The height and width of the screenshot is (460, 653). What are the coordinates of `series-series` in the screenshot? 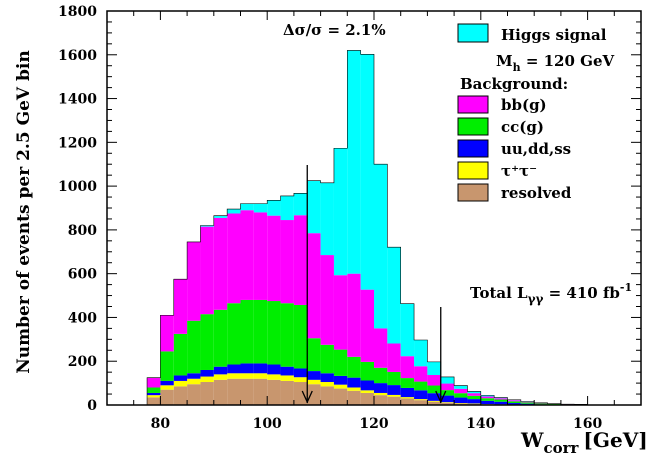 It's located at (327, 389).